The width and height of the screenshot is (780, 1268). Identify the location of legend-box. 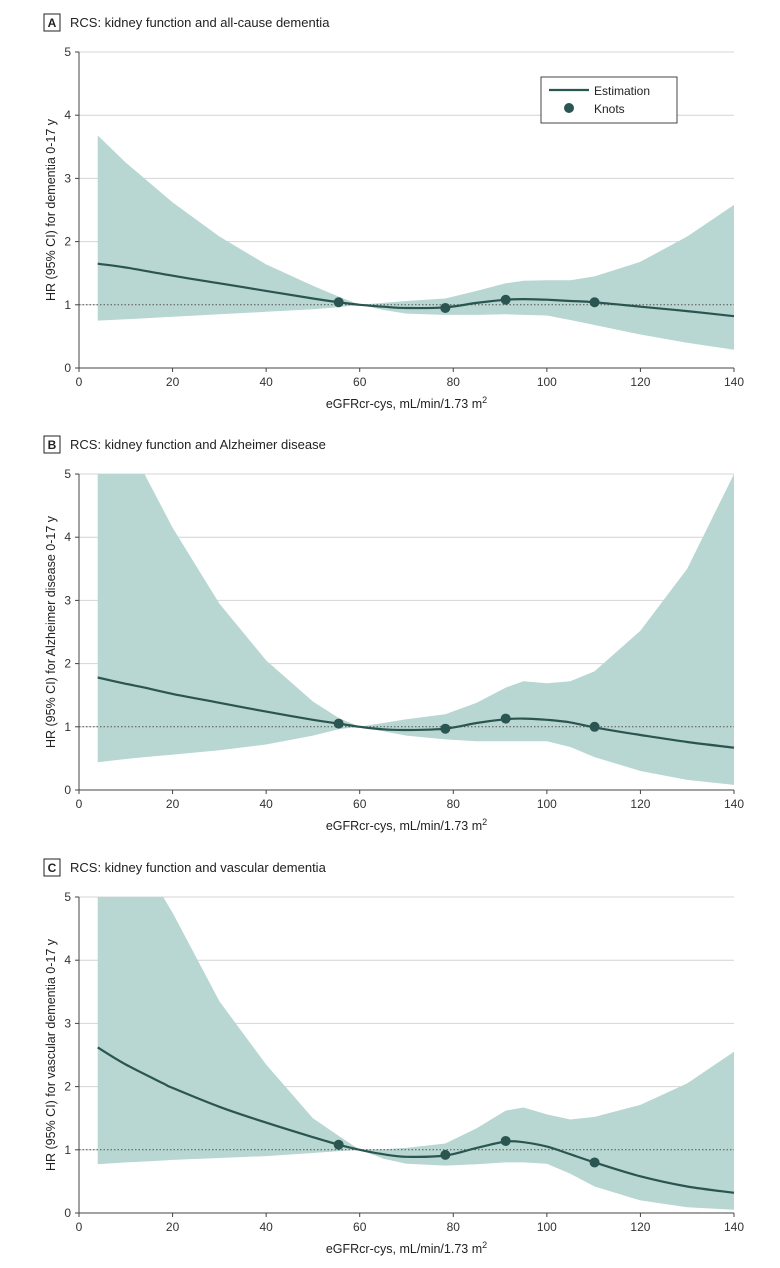
(609, 100).